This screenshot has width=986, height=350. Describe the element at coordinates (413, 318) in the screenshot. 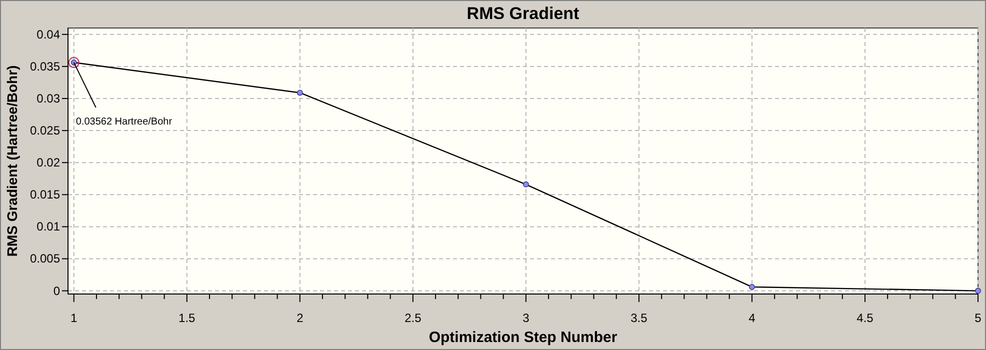

I see `x-tick-label: 2.5` at that location.